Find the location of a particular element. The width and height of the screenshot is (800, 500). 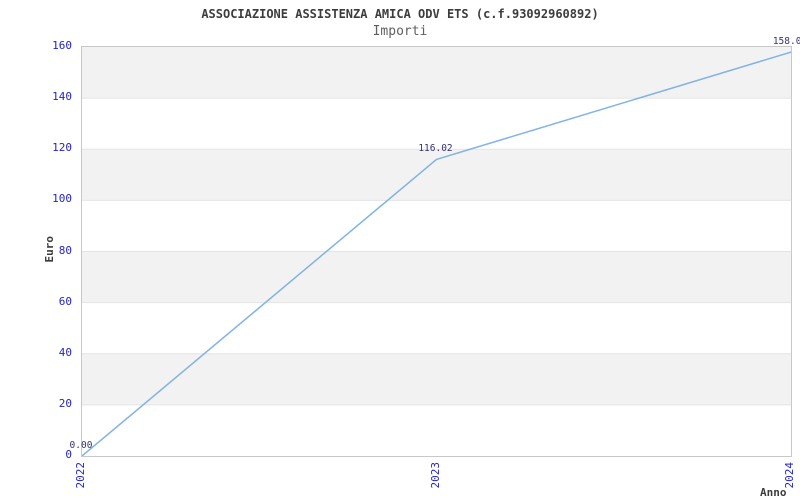

y-tick-label: 40 is located at coordinates (65, 352).